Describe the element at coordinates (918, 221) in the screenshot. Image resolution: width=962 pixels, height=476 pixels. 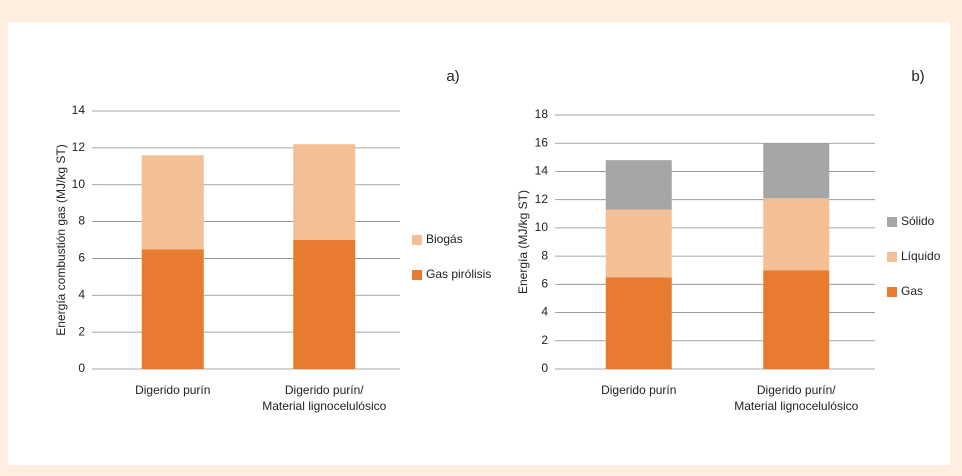
I see `legend-label: Sólido` at that location.